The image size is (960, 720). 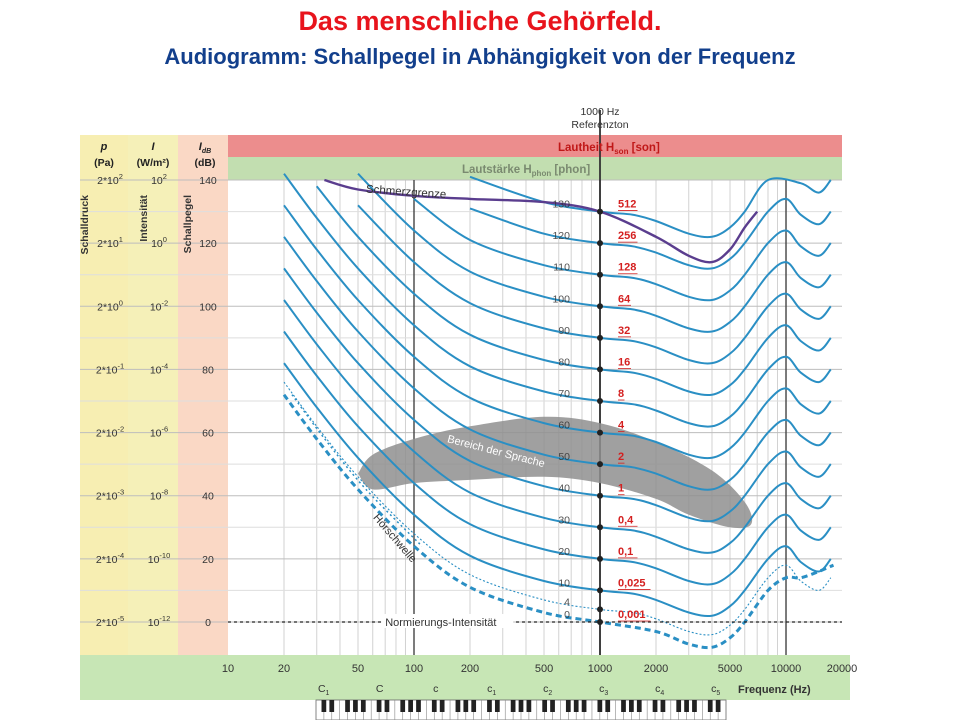 I want to click on phon-label: 60, so click(x=564, y=426).